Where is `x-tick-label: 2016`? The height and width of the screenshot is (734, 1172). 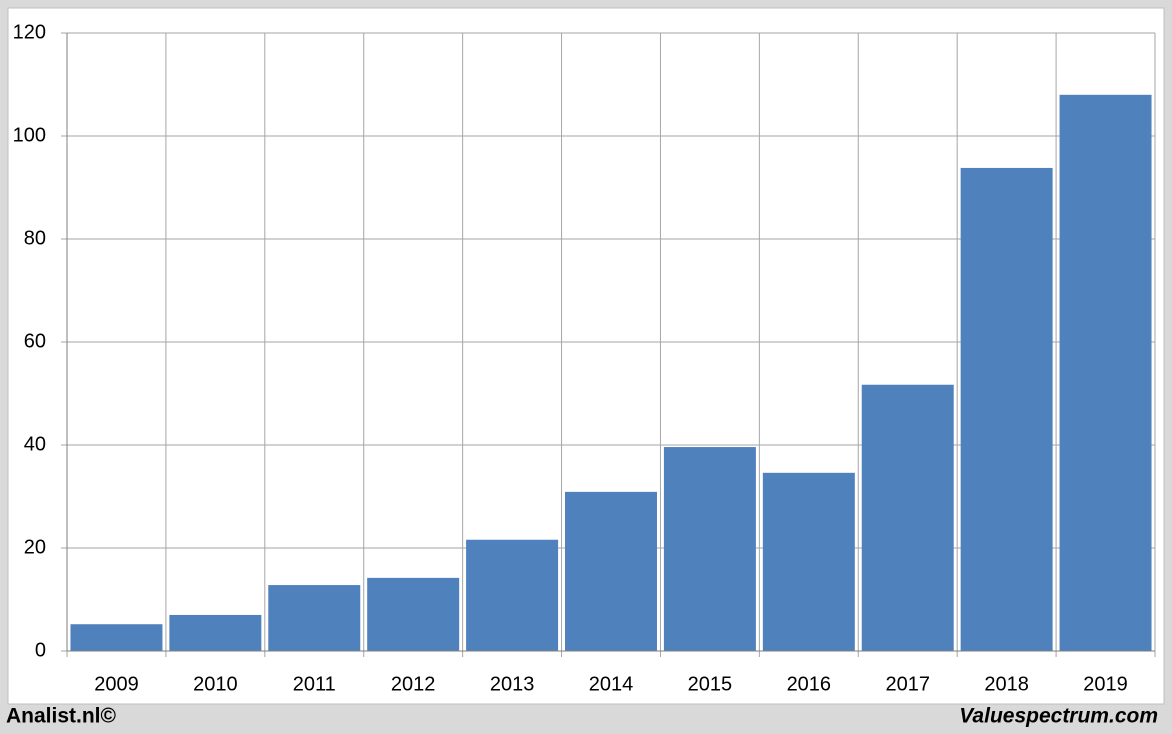 x-tick-label: 2016 is located at coordinates (809, 684).